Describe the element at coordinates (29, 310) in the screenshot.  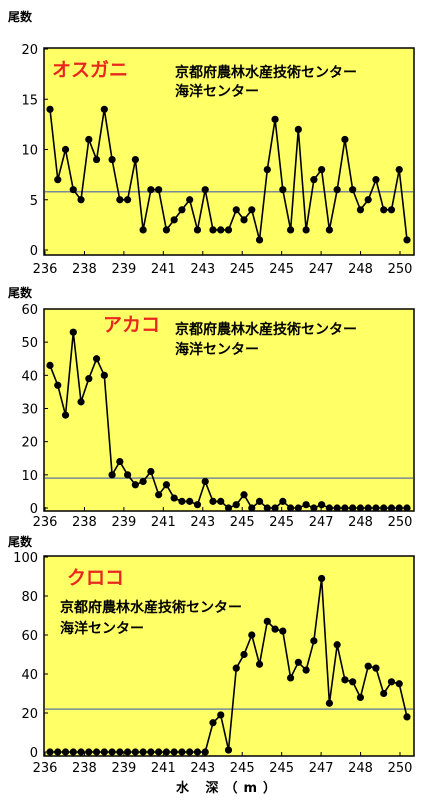
I see `y-tick-label: 60` at that location.